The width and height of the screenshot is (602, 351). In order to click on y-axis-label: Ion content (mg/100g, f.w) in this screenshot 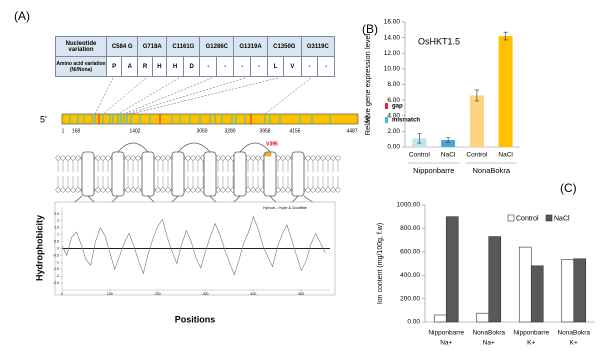, I will do `click(380, 263)`.